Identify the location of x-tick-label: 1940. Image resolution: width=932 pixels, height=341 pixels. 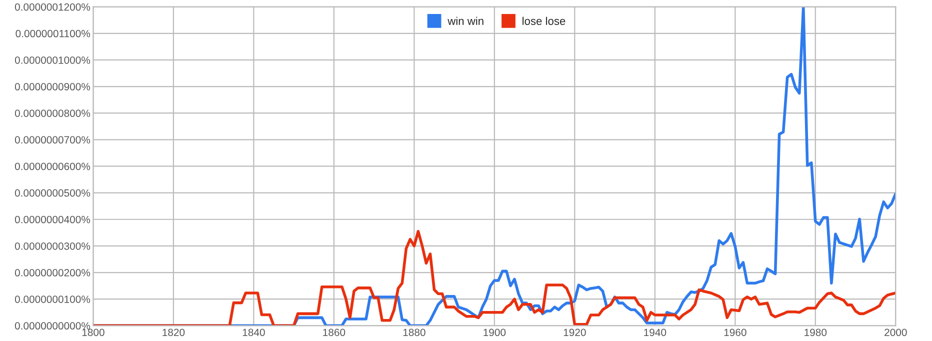
(655, 332).